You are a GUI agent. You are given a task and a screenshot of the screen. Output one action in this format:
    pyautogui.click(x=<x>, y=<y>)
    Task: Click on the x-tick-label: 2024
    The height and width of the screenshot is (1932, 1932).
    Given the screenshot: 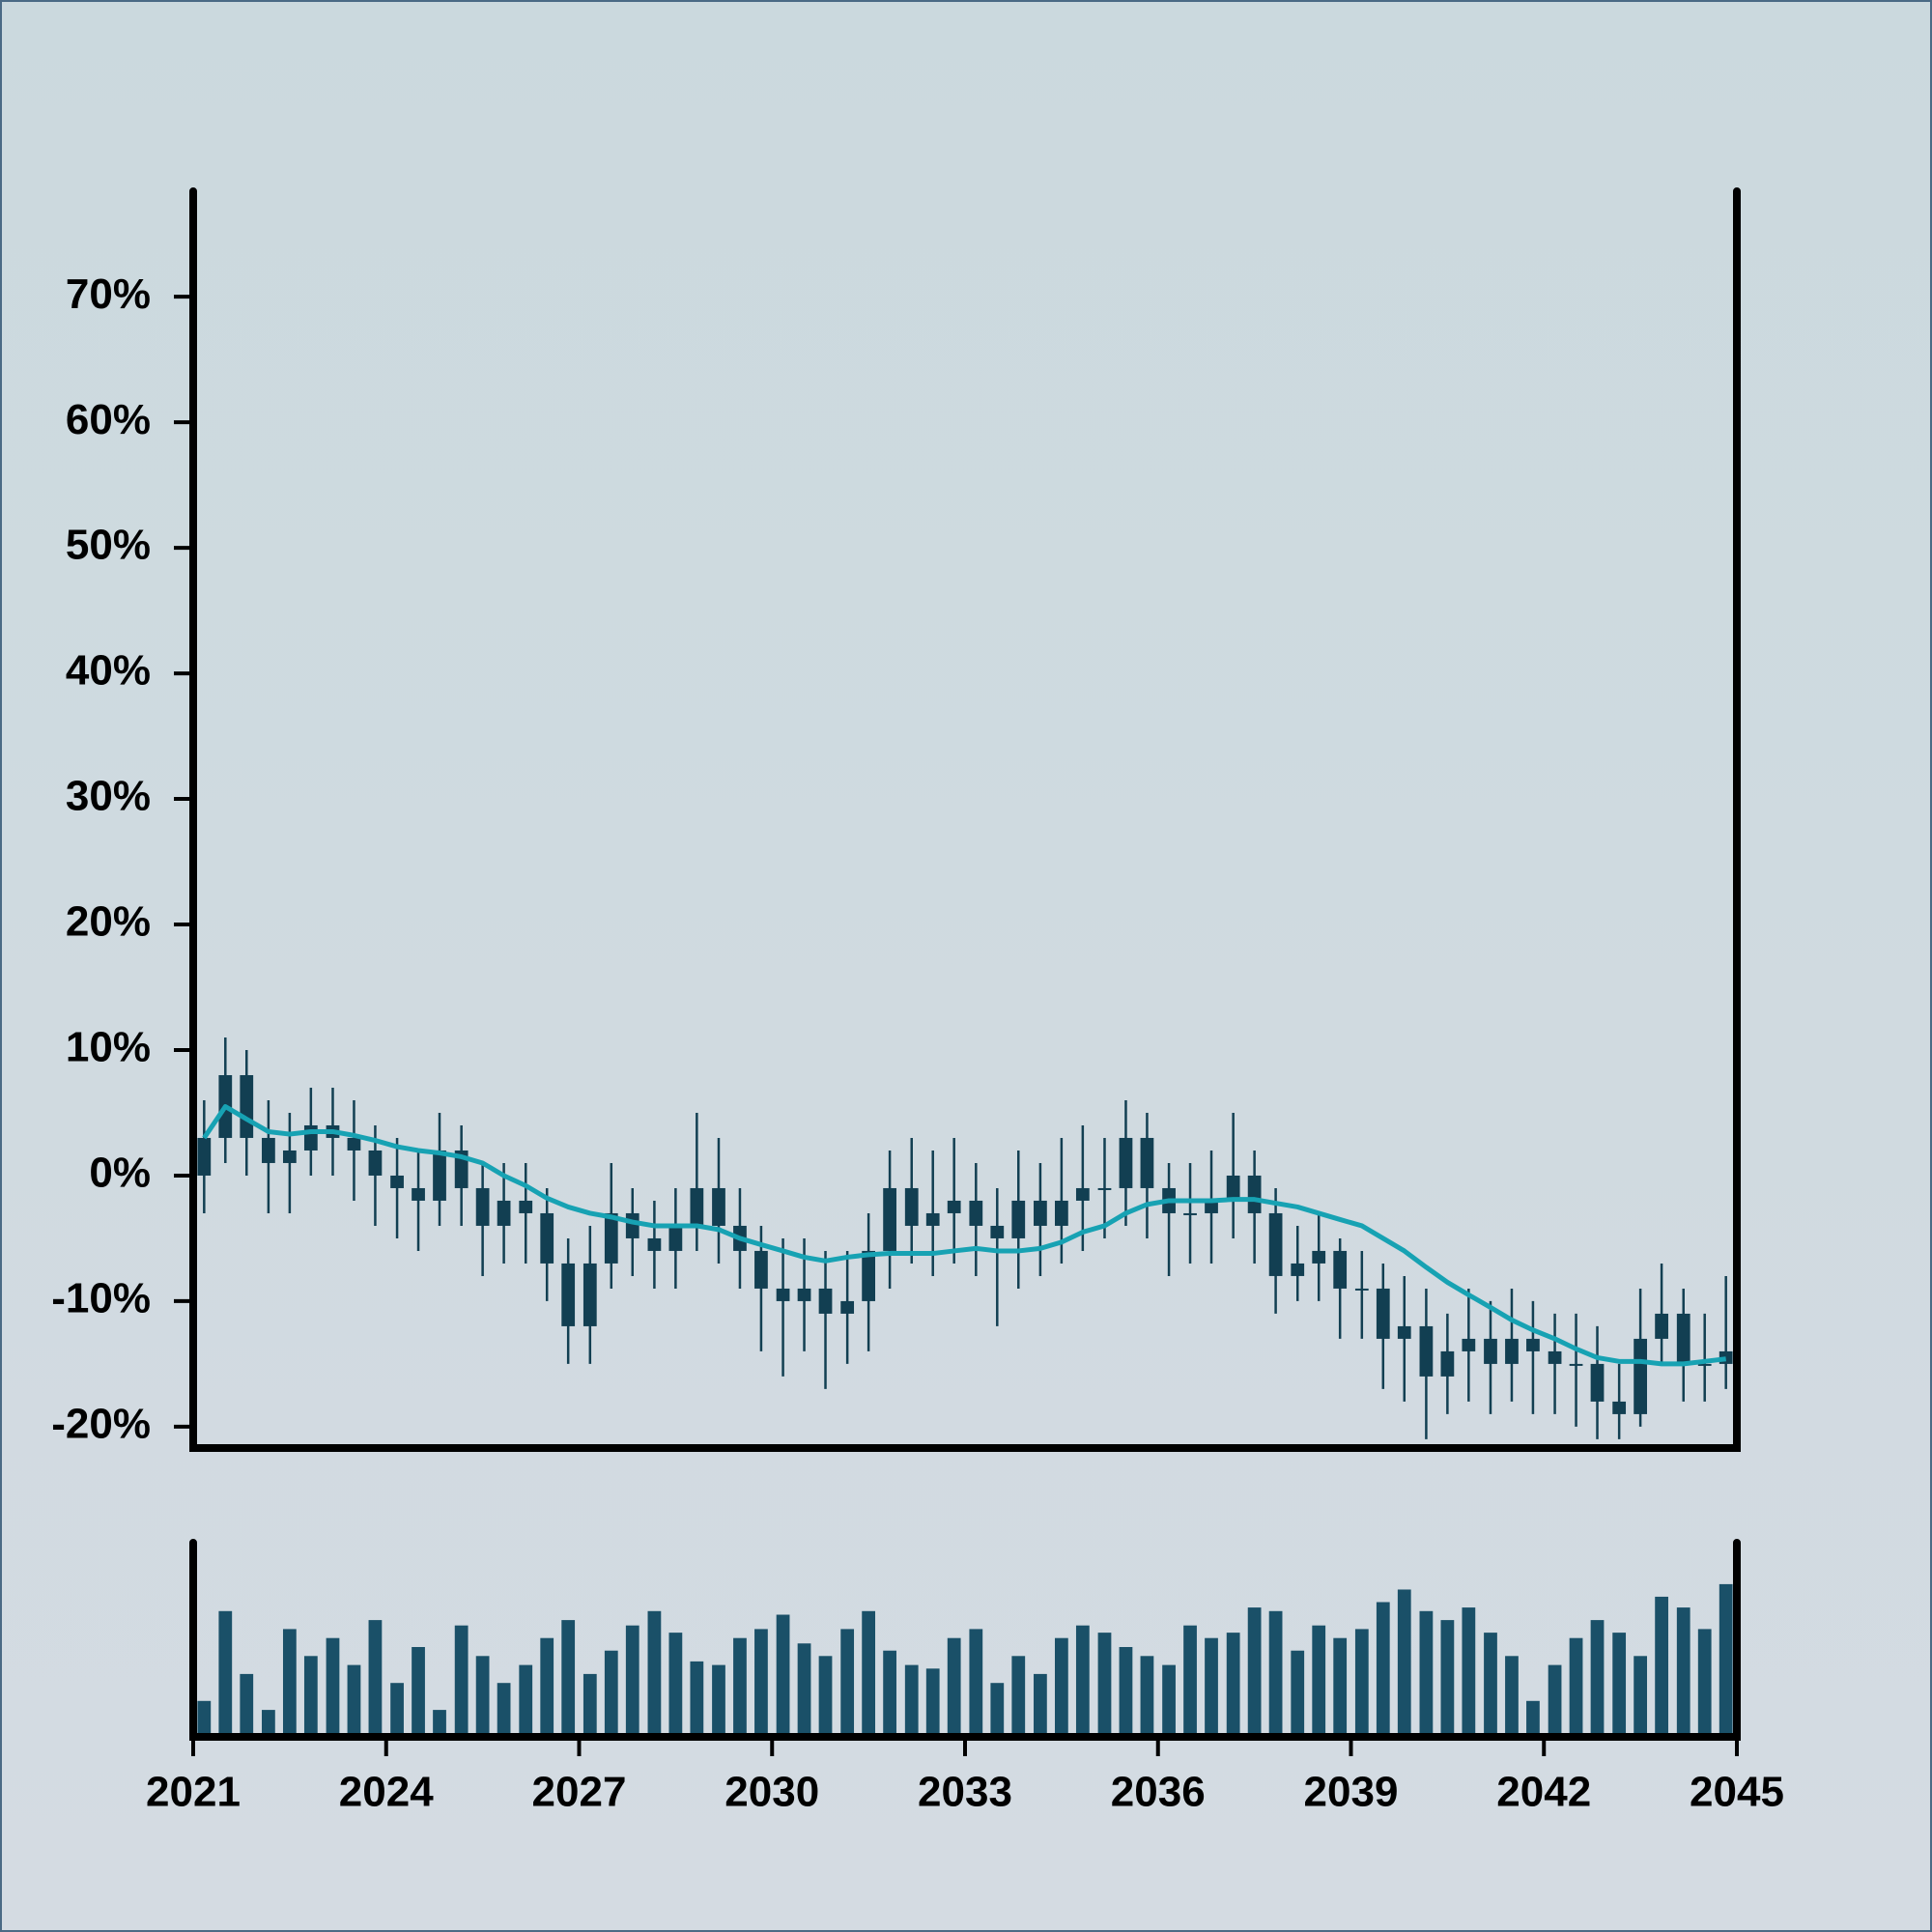 What is the action you would take?
    pyautogui.click(x=386, y=1792)
    